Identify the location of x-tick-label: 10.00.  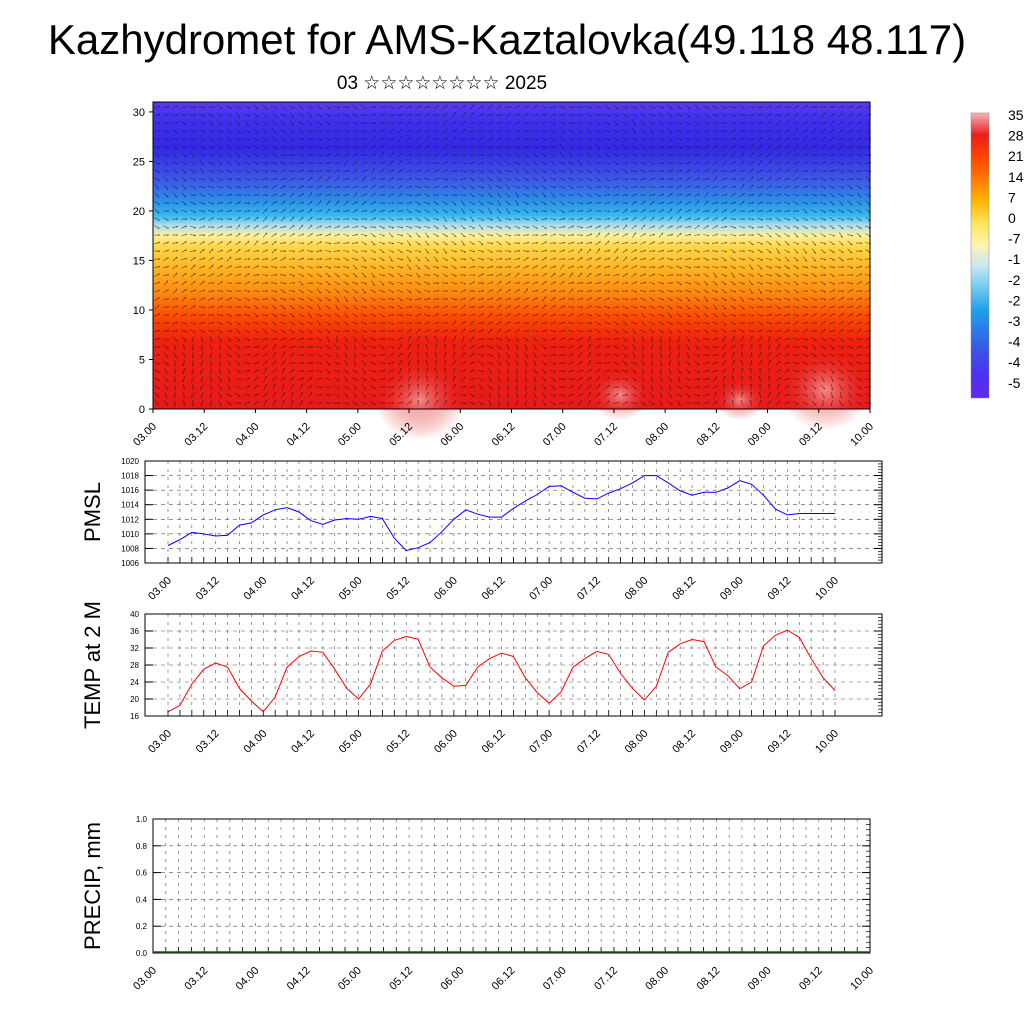
(827, 742).